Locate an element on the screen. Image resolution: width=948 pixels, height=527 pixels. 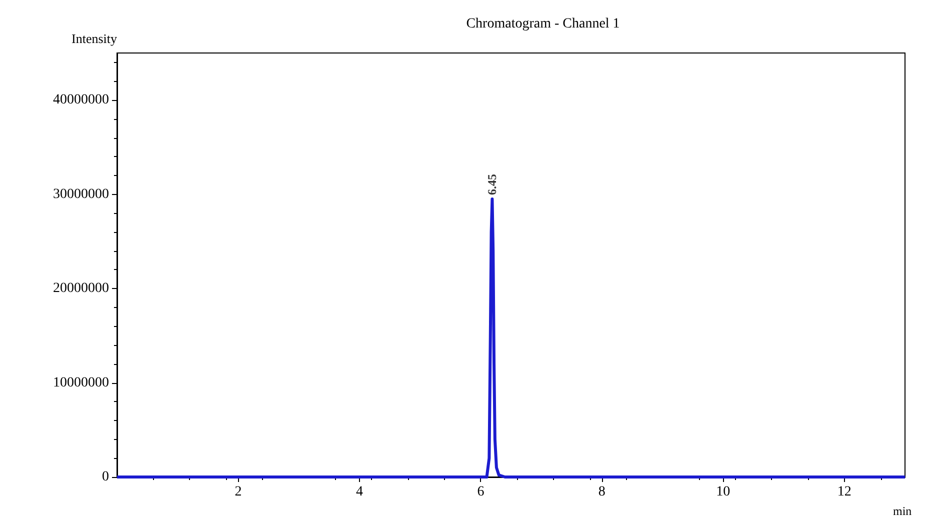
x-axis-title: min is located at coordinates (902, 511).